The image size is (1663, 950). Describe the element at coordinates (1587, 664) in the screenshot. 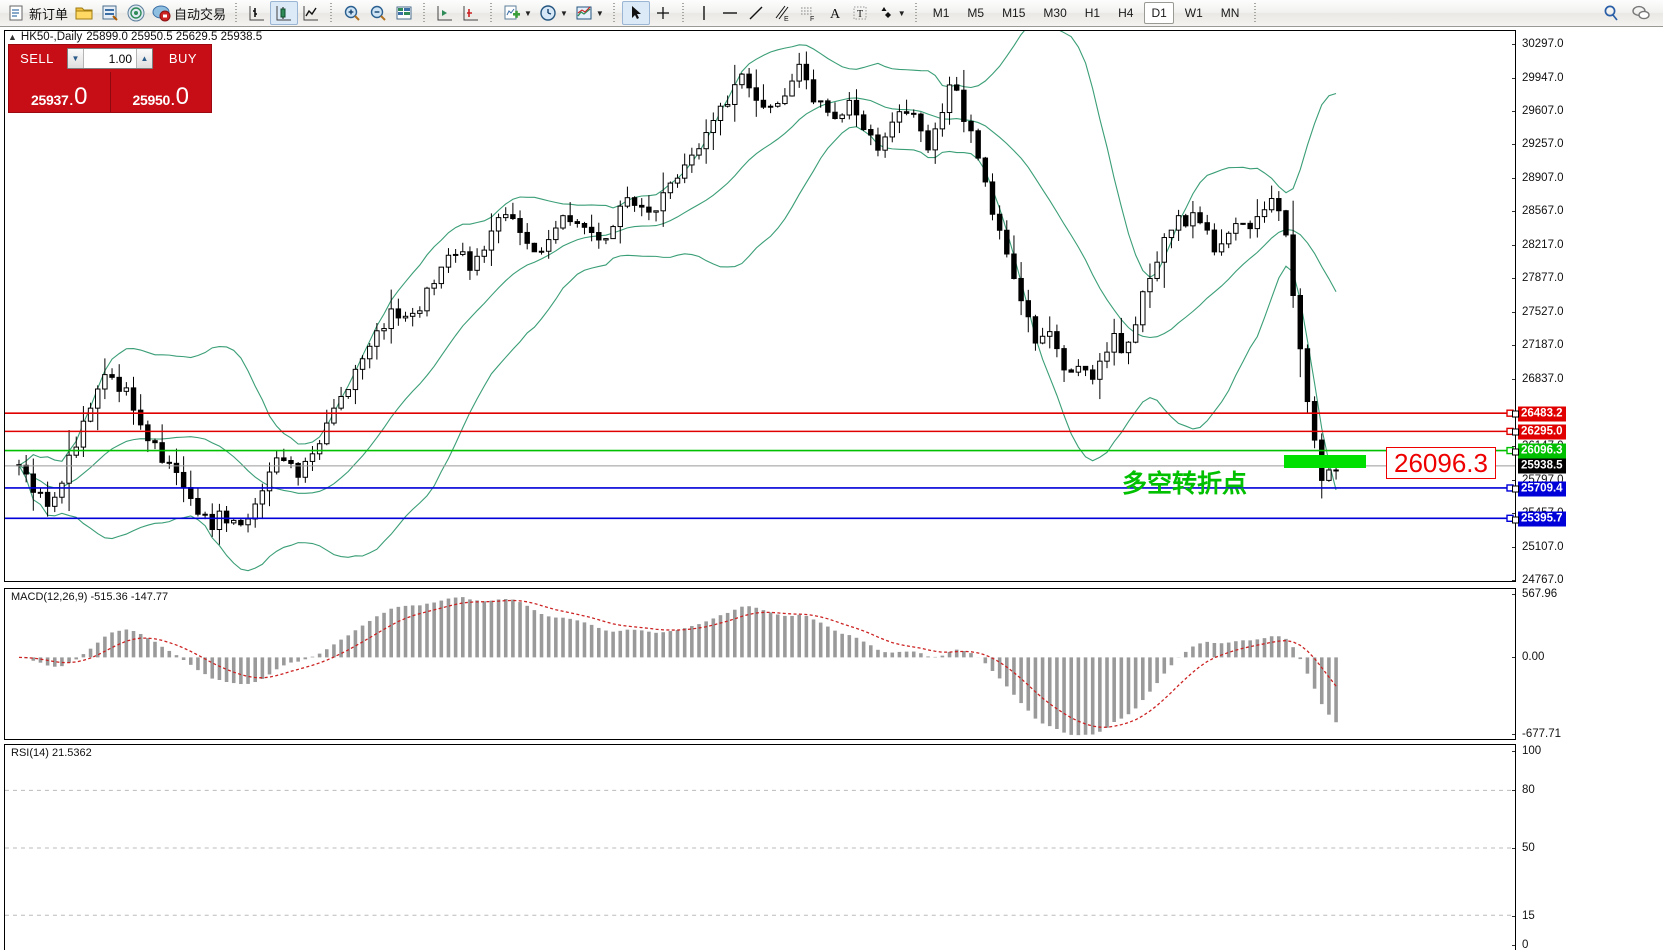

I see `macd-scale: 567.96 0.00 -677.71` at that location.